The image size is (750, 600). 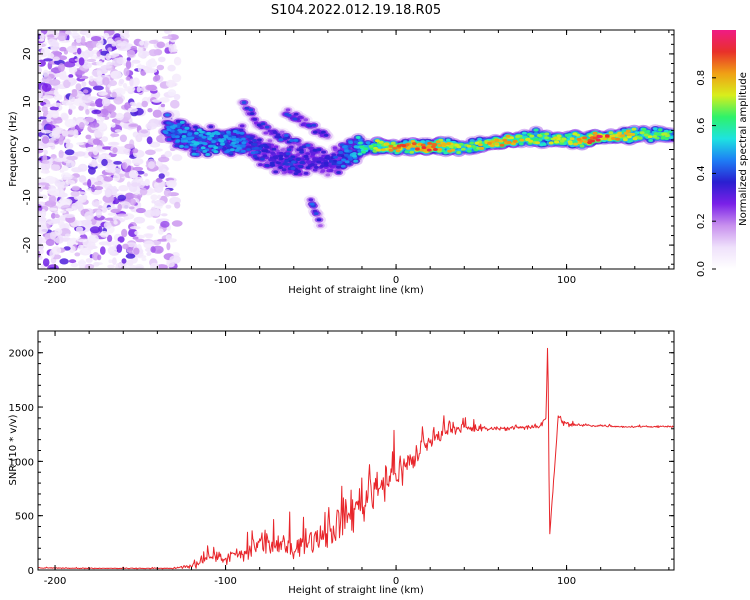 What do you see at coordinates (110, 149) in the screenshot?
I see `heatmap-noise-layer` at bounding box center [110, 149].